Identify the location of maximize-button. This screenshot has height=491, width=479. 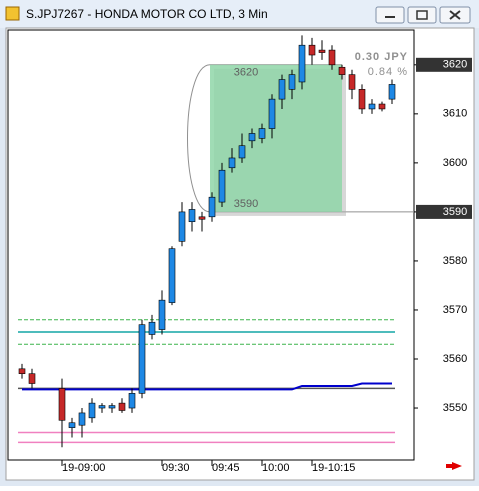
(422, 15).